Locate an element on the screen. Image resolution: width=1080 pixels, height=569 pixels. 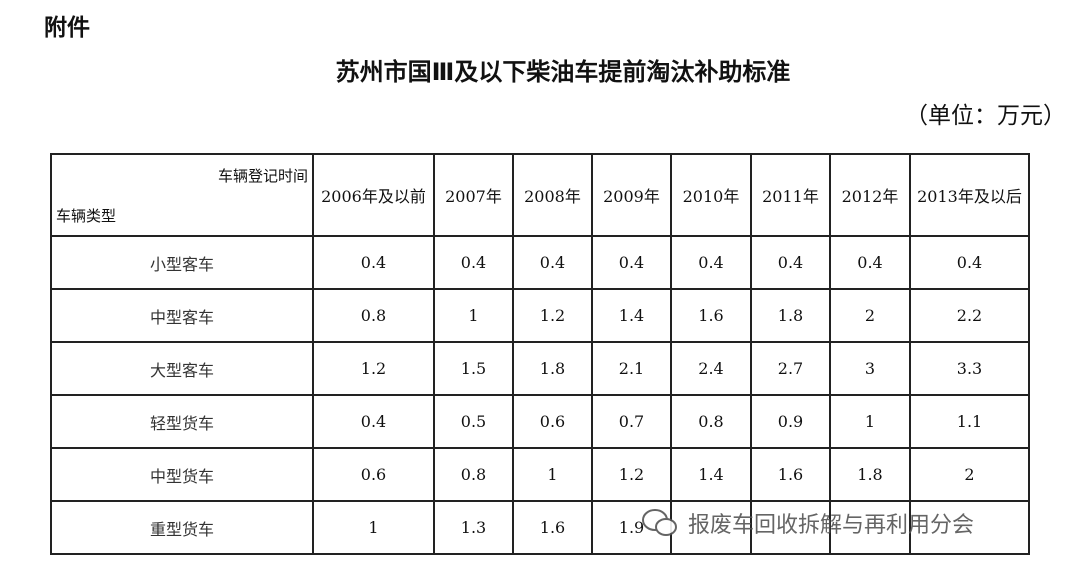
row-label: 小型客车 is located at coordinates (182, 262).